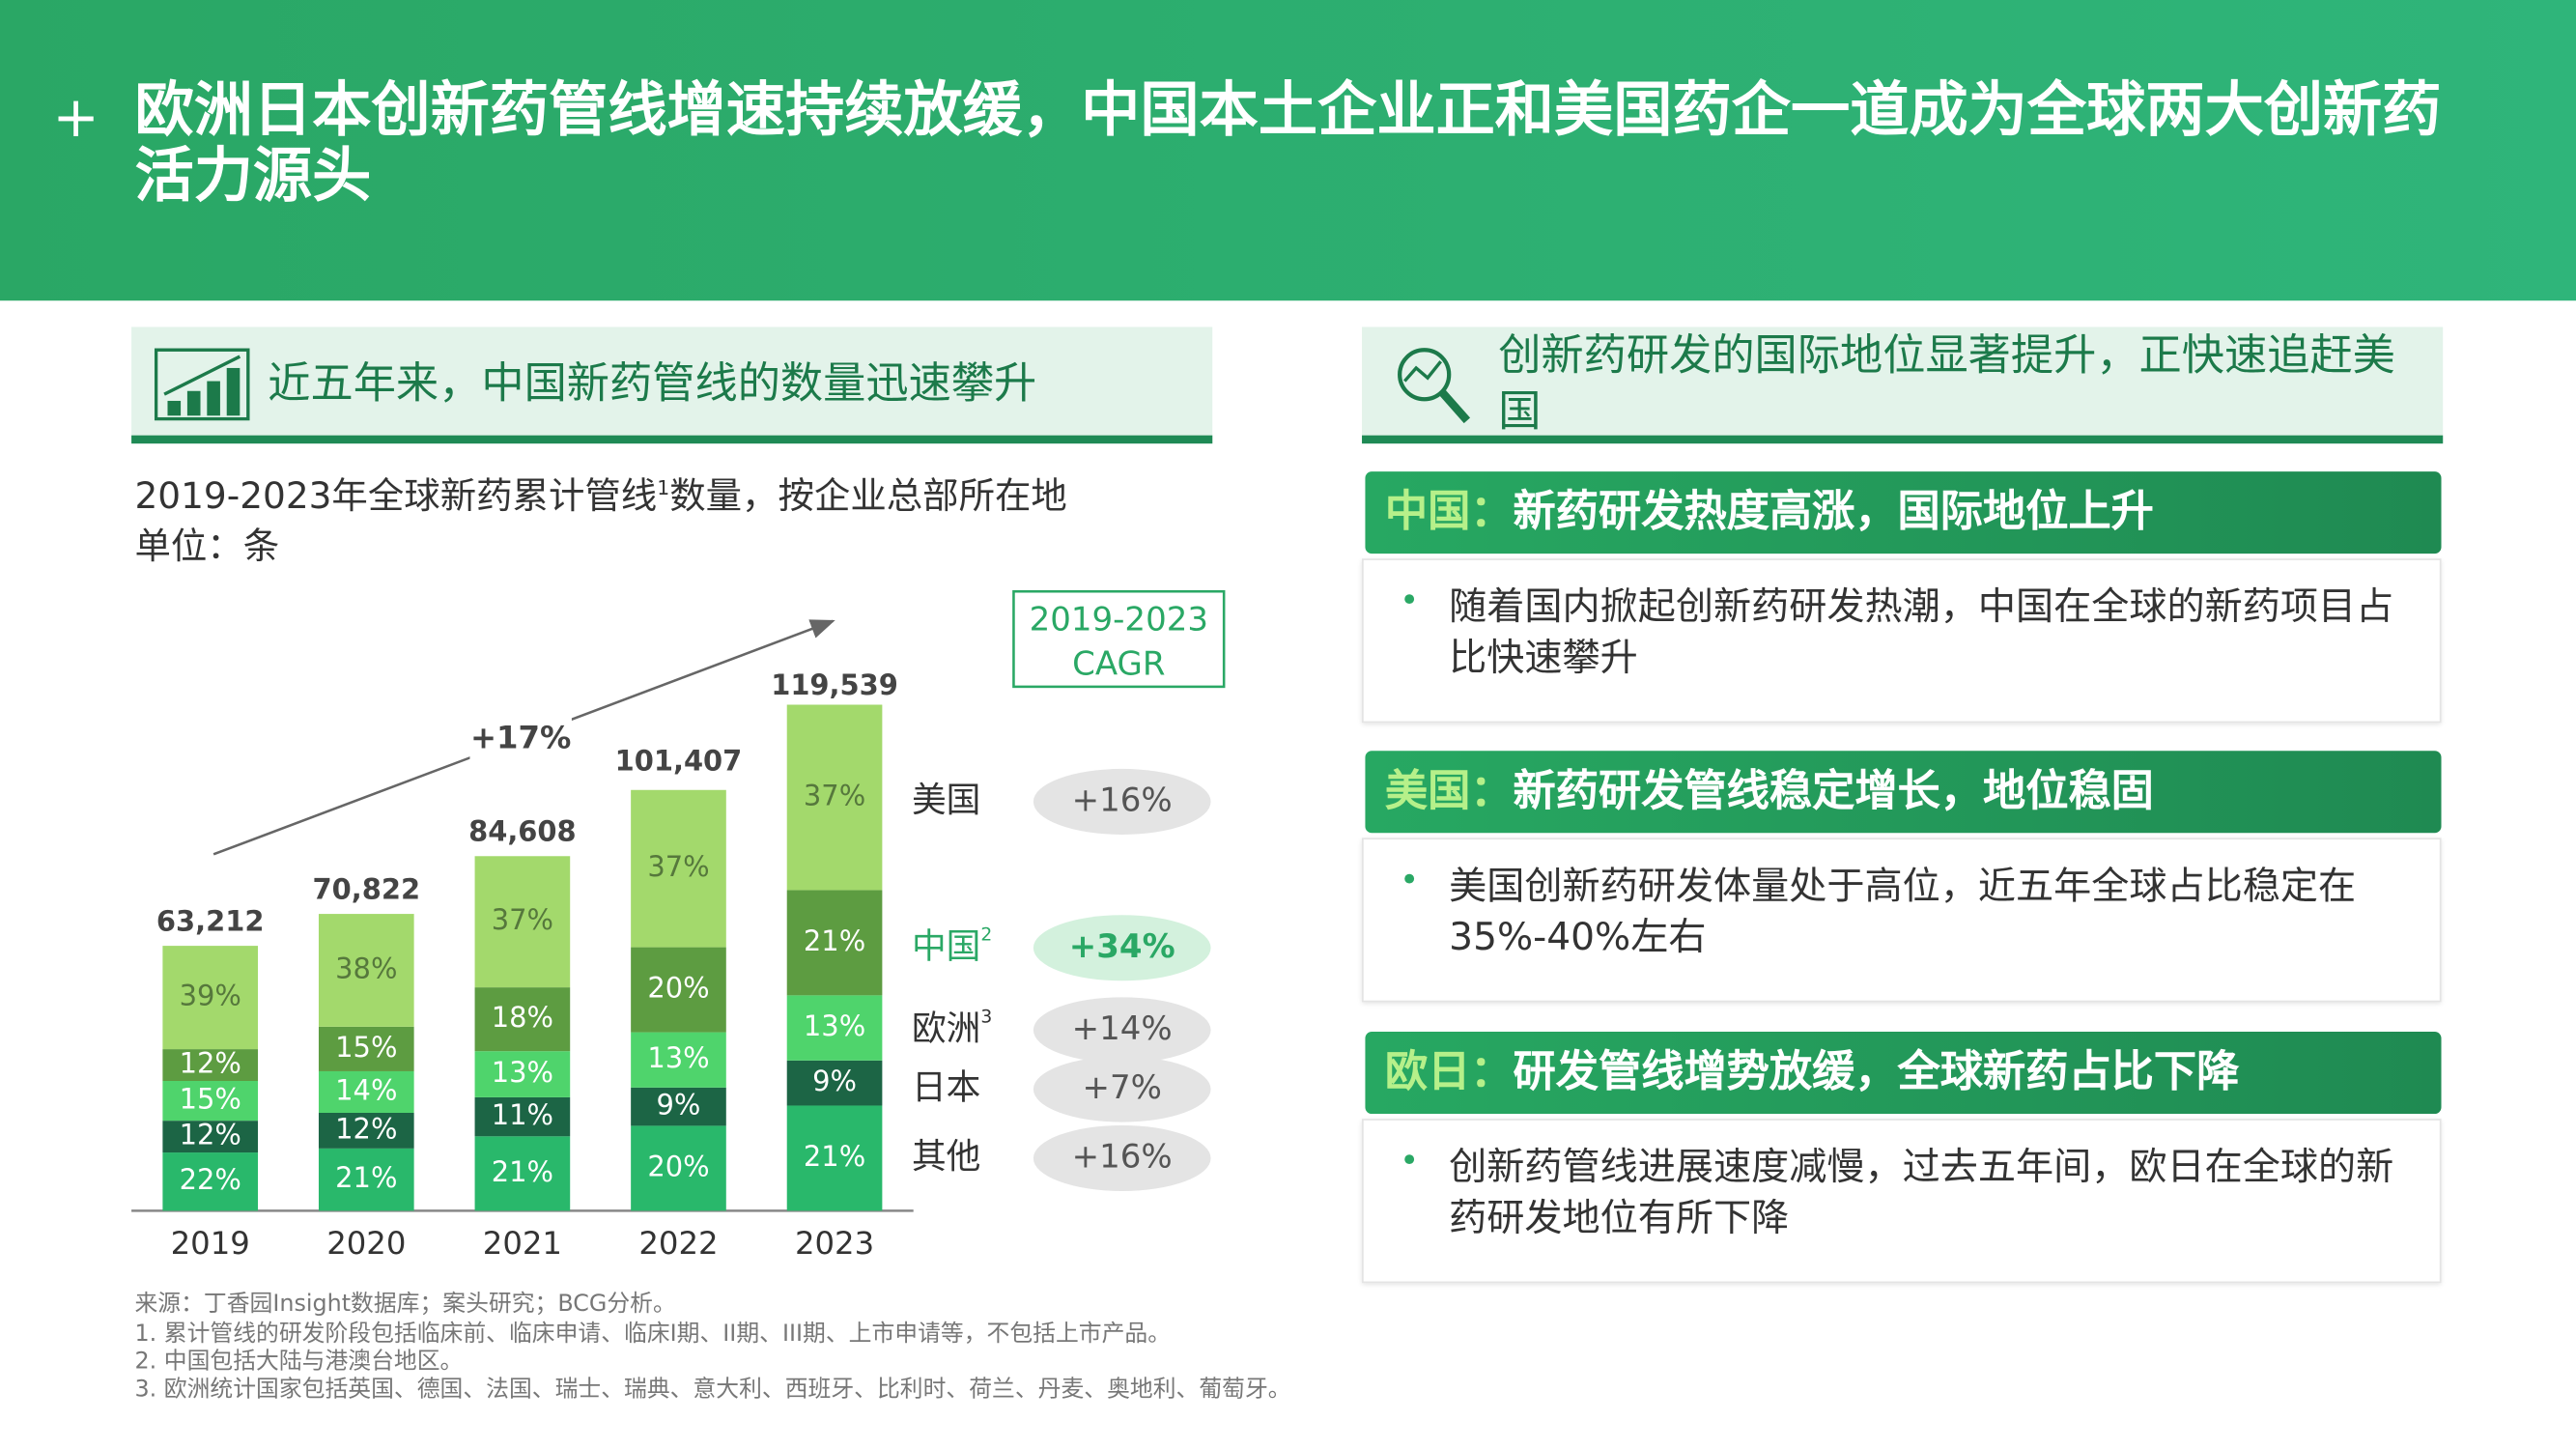 The image size is (2576, 1449). Describe the element at coordinates (652, 384) in the screenshot. I see `left-heading: 近五年来，中国新药管线的数量迅速攀升` at that location.